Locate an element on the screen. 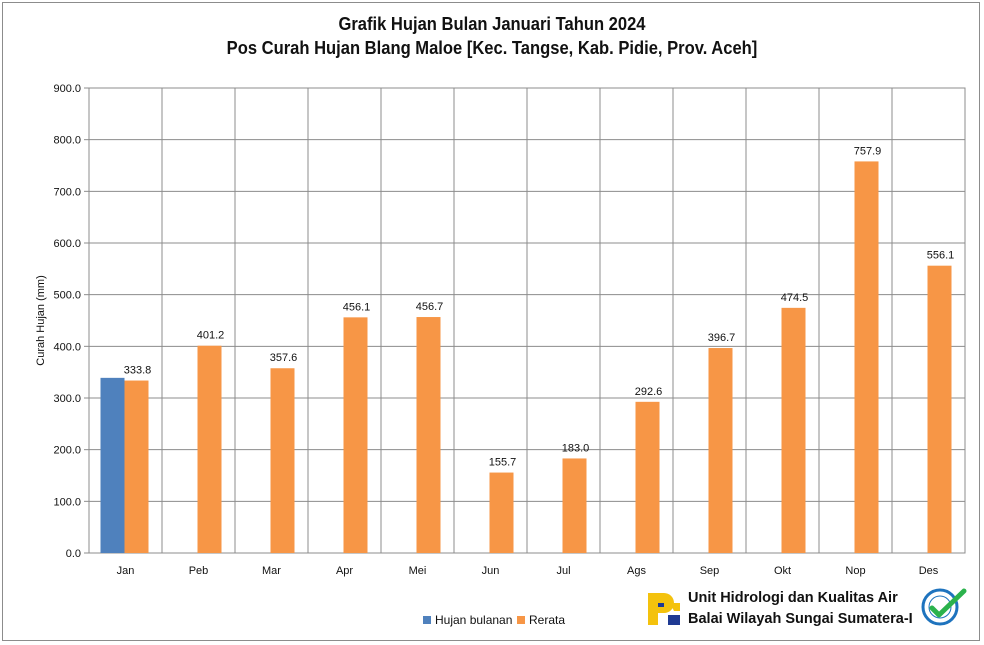  x-tick-label-ags: Ags is located at coordinates (636, 571).